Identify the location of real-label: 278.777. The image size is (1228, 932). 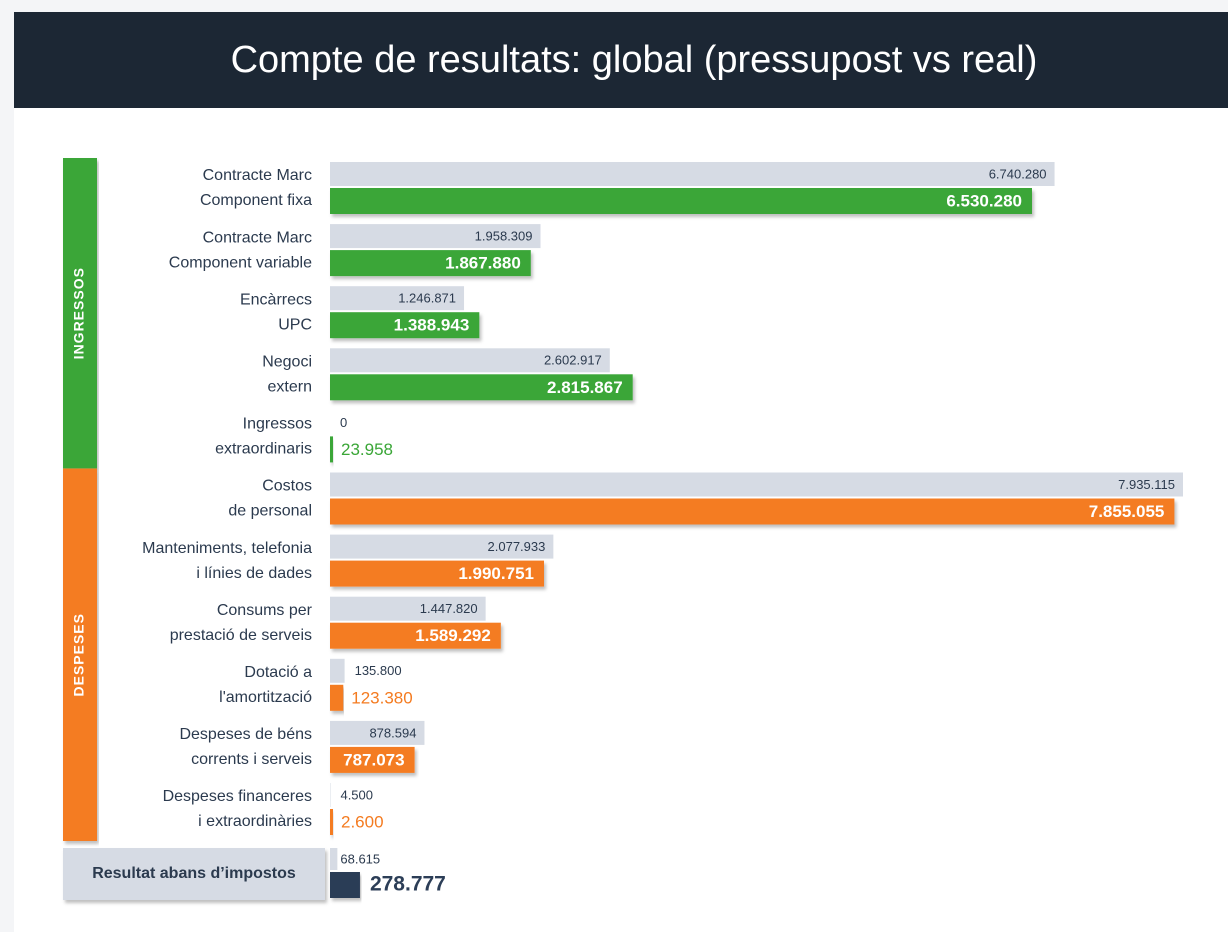
(408, 884).